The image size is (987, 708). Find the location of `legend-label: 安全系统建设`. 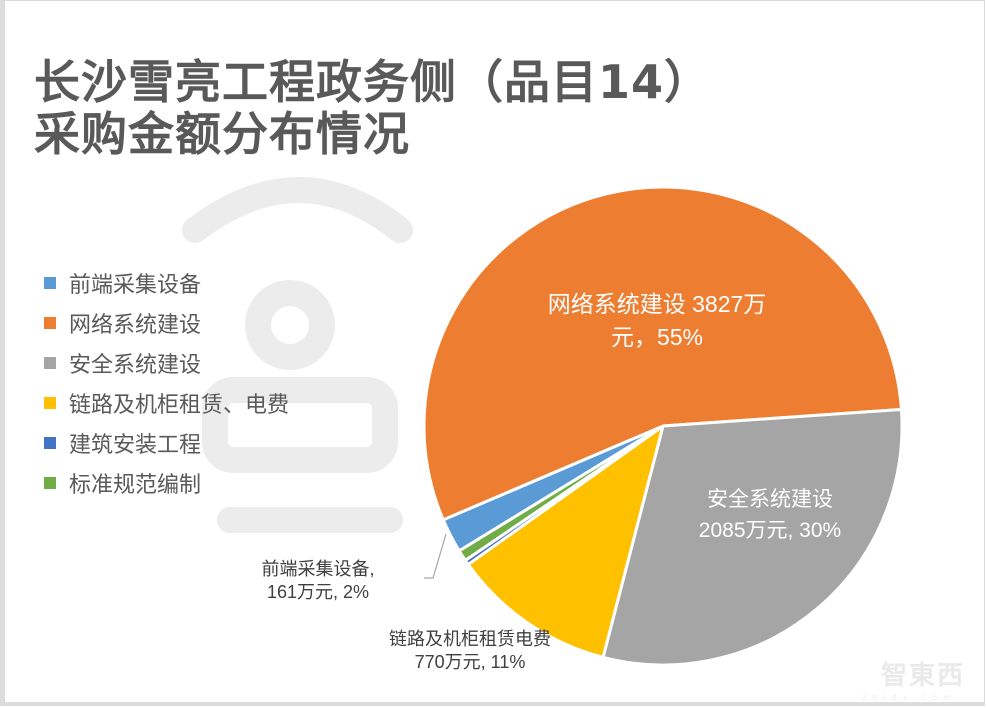

legend-label: 安全系统建设 is located at coordinates (135, 365).